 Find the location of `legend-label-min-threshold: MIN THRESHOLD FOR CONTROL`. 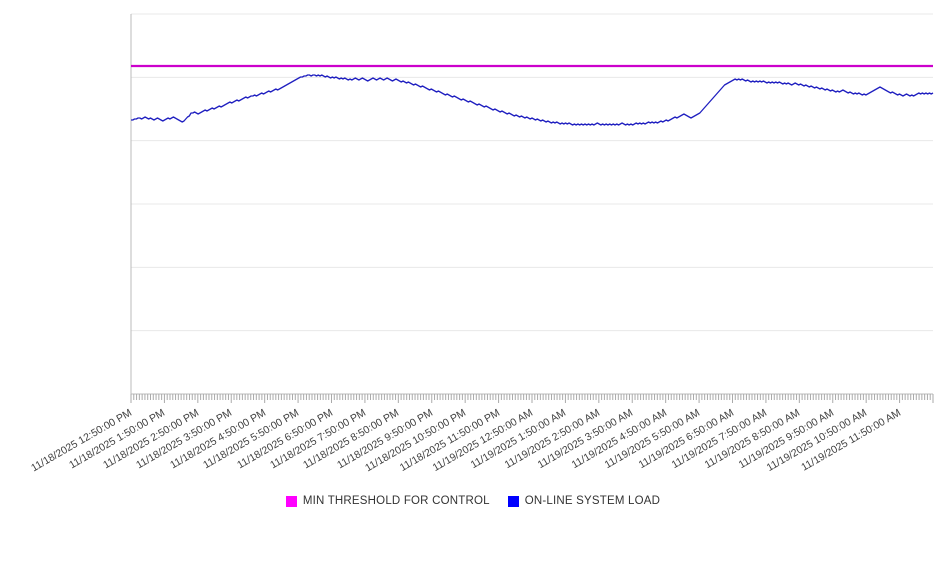

legend-label-min-threshold: MIN THRESHOLD FOR CONTROL is located at coordinates (396, 501).